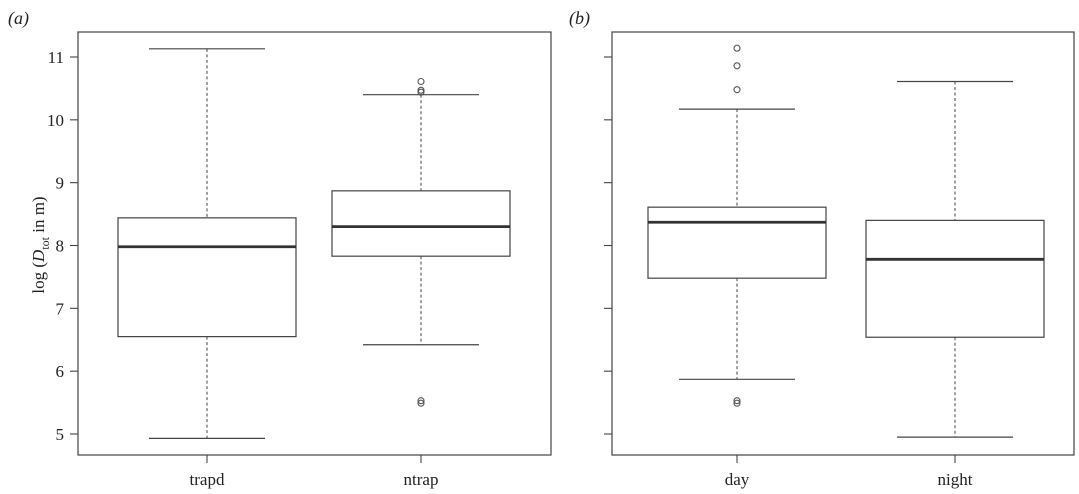  I want to click on panel-a-y-tick-label-11: 11, so click(56, 57).